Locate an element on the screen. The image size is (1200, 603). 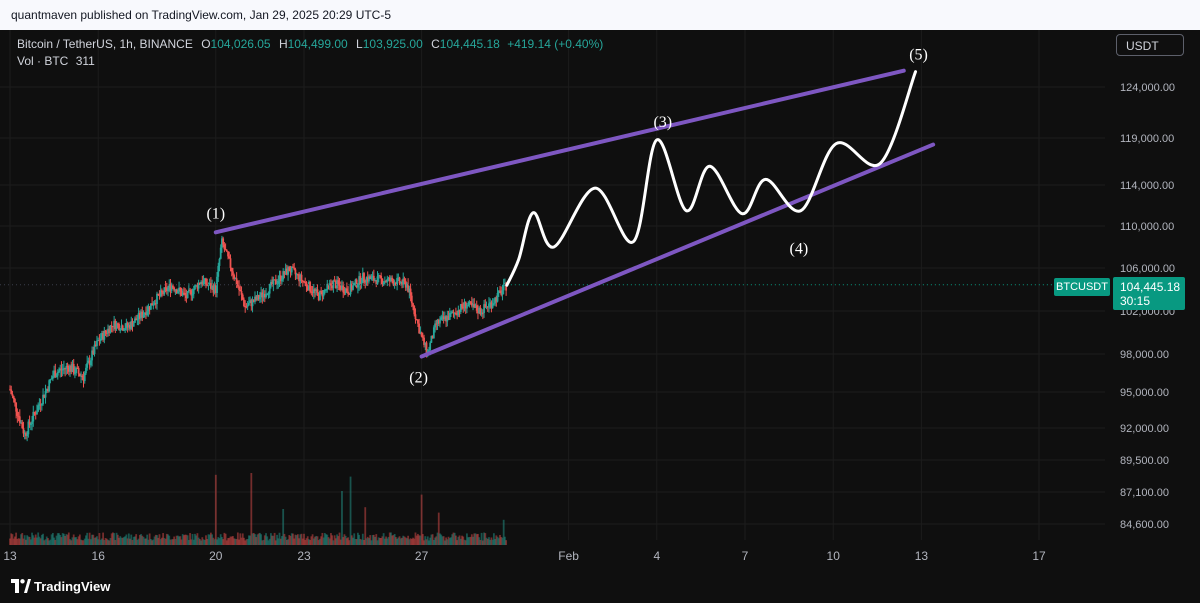
legend-volume: Vol · BTC 311 is located at coordinates (56, 61).